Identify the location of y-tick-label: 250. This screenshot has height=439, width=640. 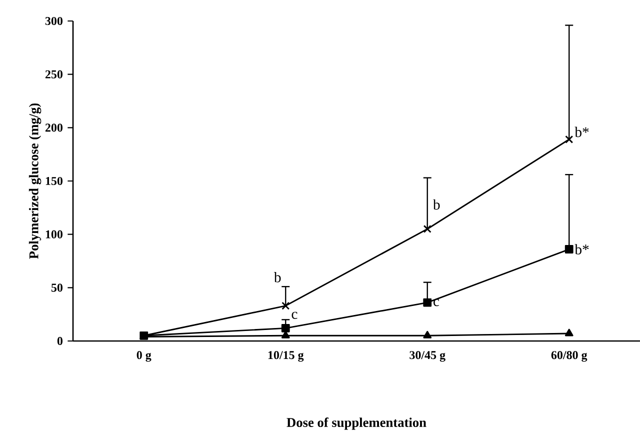
(54, 74).